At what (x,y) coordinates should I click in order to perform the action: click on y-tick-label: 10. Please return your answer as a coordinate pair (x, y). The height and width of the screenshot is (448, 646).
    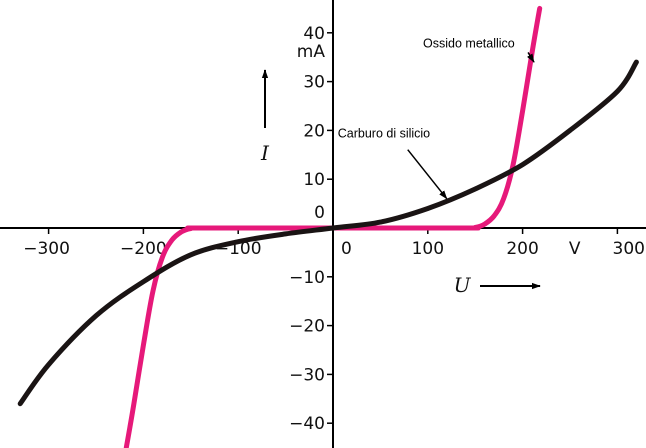
    Looking at the image, I should click on (314, 180).